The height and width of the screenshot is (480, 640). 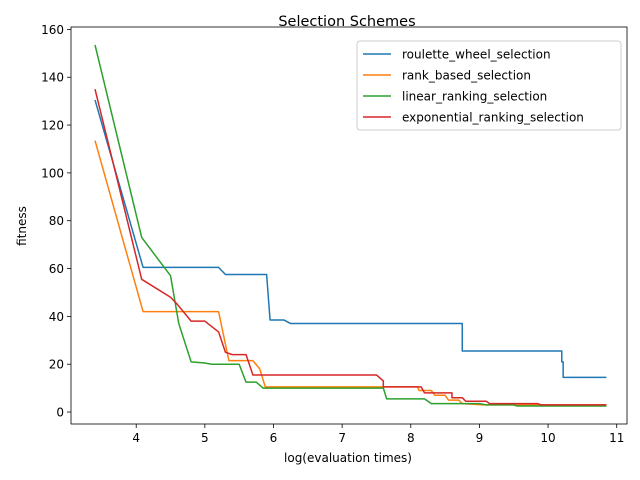 What do you see at coordinates (346, 22) in the screenshot?
I see `chart-title: Selection Schemes` at bounding box center [346, 22].